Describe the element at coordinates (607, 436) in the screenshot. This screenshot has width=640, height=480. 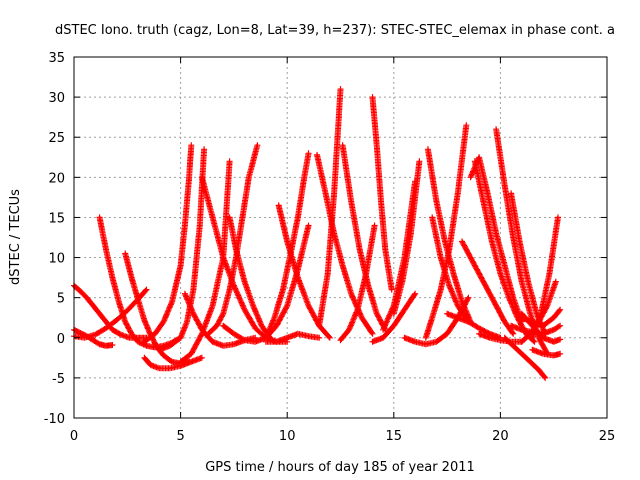
I see `x-tick-label: 25` at that location.